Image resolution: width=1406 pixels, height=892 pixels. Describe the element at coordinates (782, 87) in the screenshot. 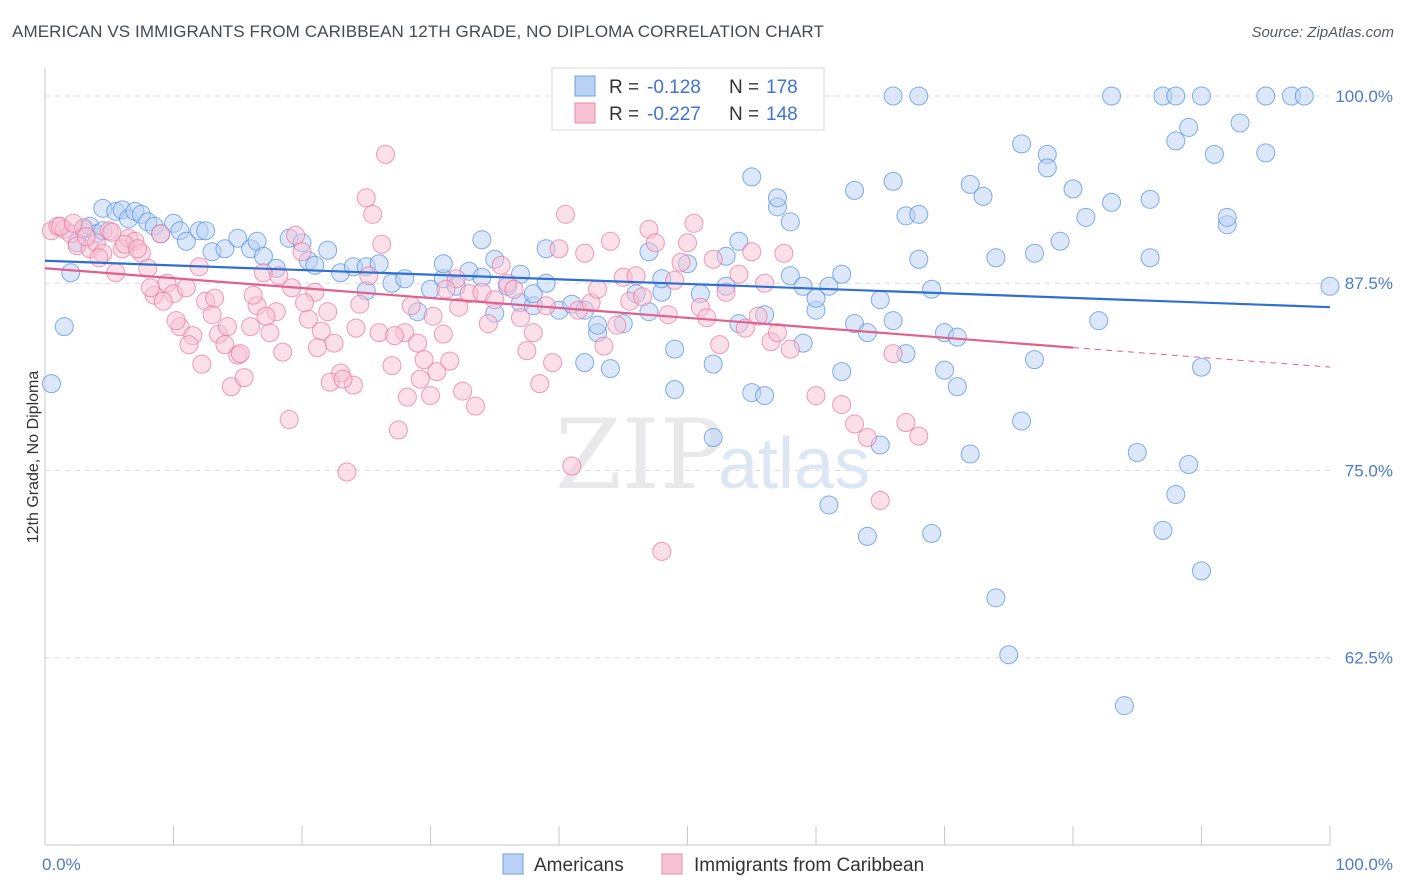

I see `legend-n-value-1: 178` at that location.